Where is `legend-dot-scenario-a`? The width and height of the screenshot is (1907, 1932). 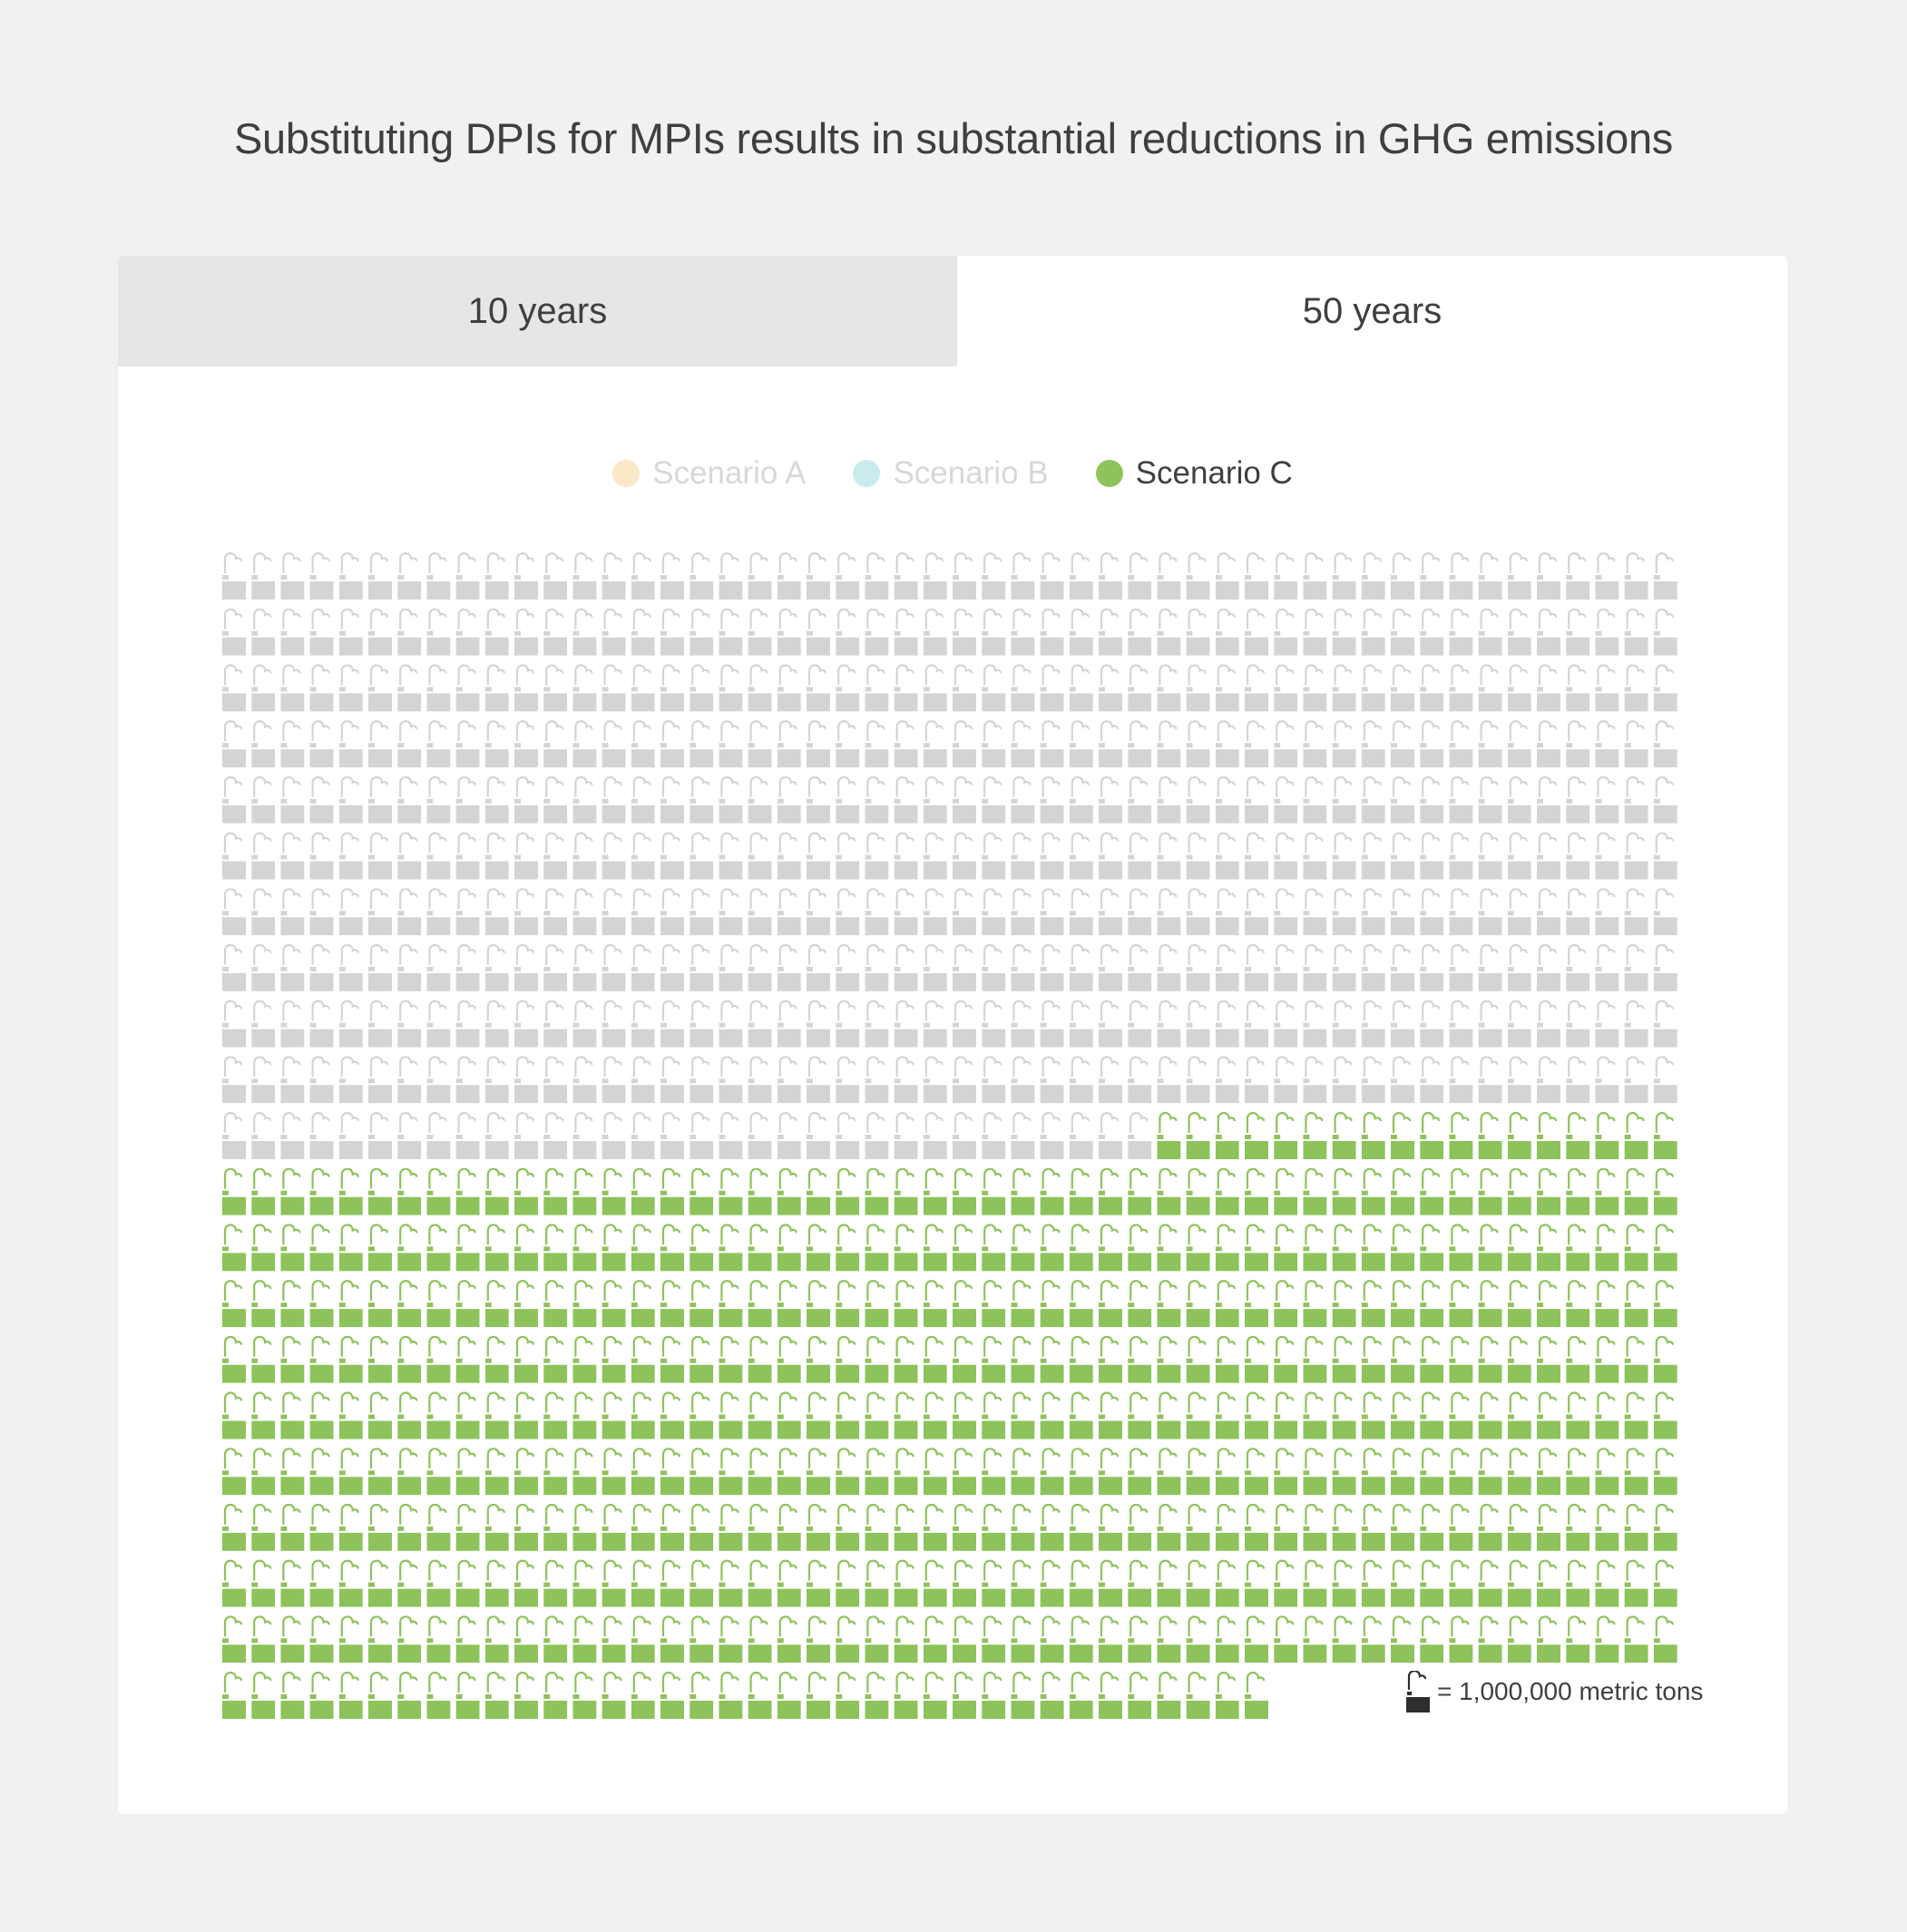 legend-dot-scenario-a is located at coordinates (626, 473).